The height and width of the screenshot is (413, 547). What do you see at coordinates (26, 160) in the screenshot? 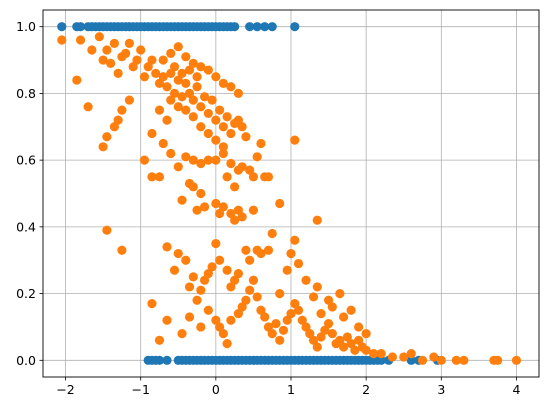
I see `y-tick-label: 0.6` at bounding box center [26, 160].